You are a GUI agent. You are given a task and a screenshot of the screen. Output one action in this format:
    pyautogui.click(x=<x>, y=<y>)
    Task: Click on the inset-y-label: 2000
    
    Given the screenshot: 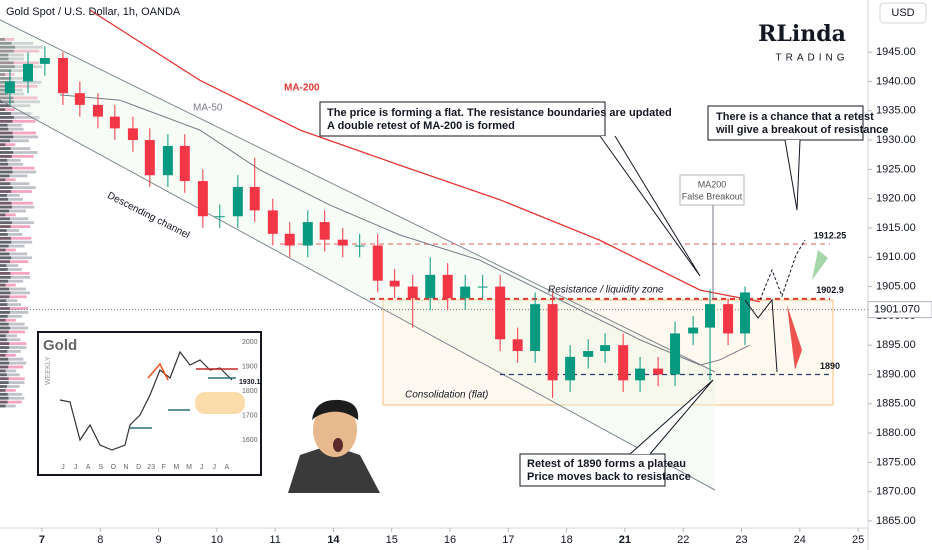 What is the action you would take?
    pyautogui.click(x=250, y=342)
    